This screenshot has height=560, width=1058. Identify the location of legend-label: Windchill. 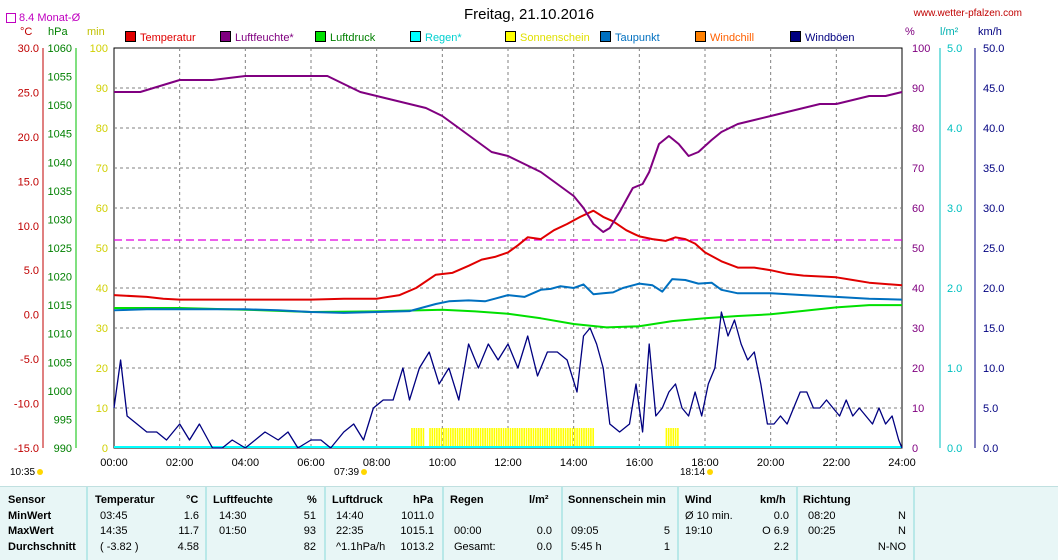
(732, 38).